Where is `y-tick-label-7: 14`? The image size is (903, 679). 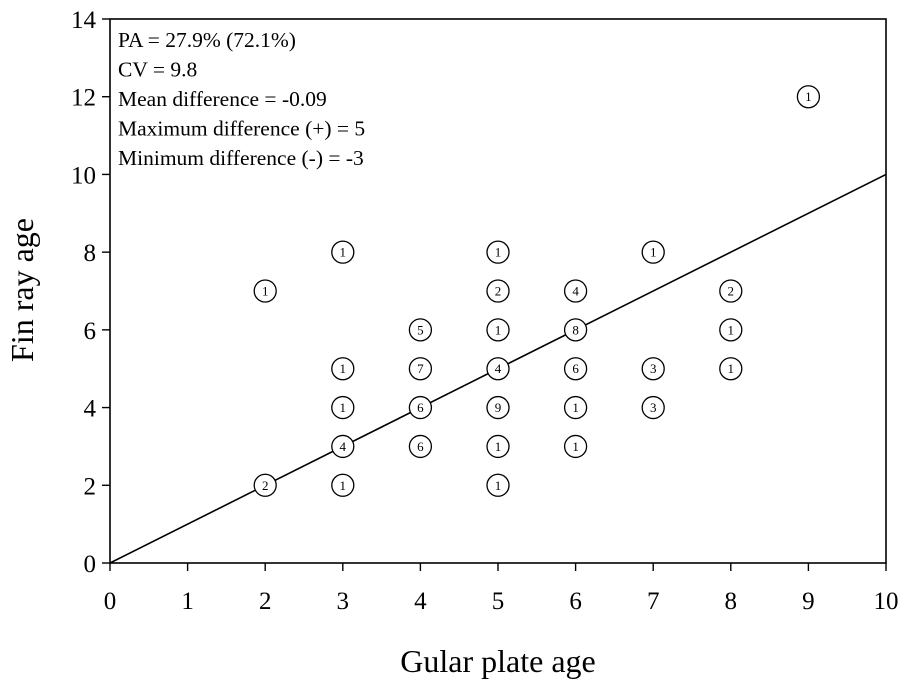 y-tick-label-7: 14 is located at coordinates (84, 20).